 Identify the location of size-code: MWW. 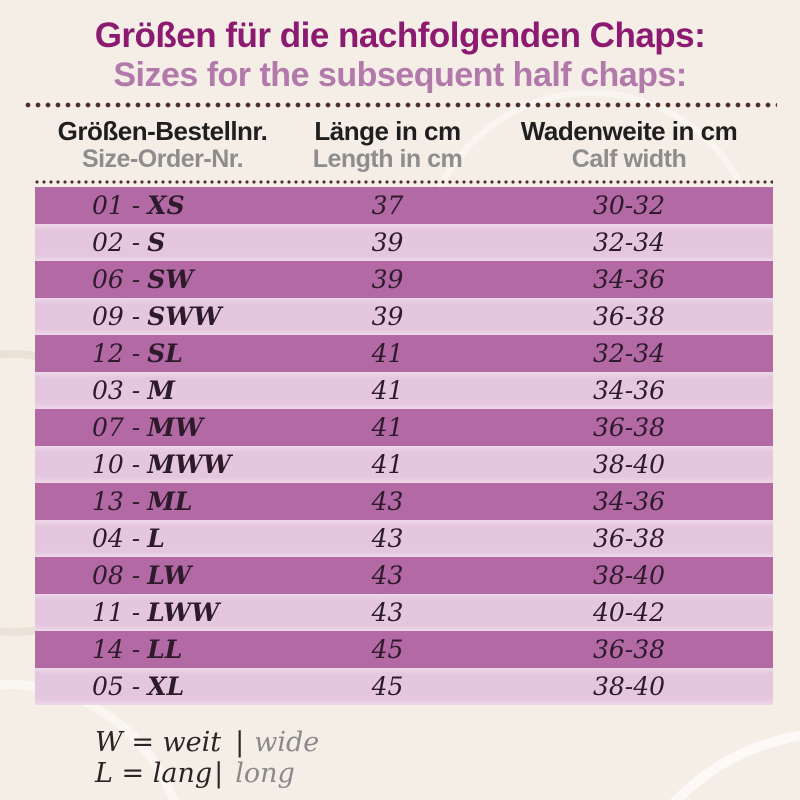
(189, 464).